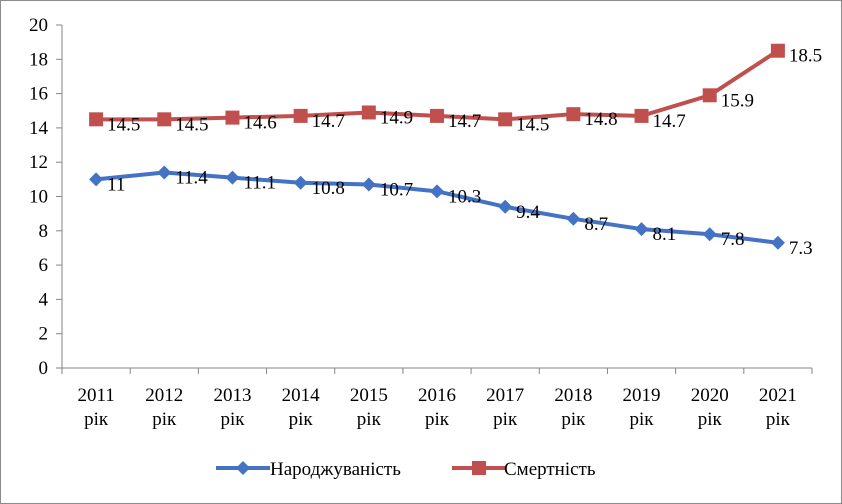 This screenshot has height=504, width=842. What do you see at coordinates (259, 183) in the screenshot?
I see `data-label: 11.1` at bounding box center [259, 183].